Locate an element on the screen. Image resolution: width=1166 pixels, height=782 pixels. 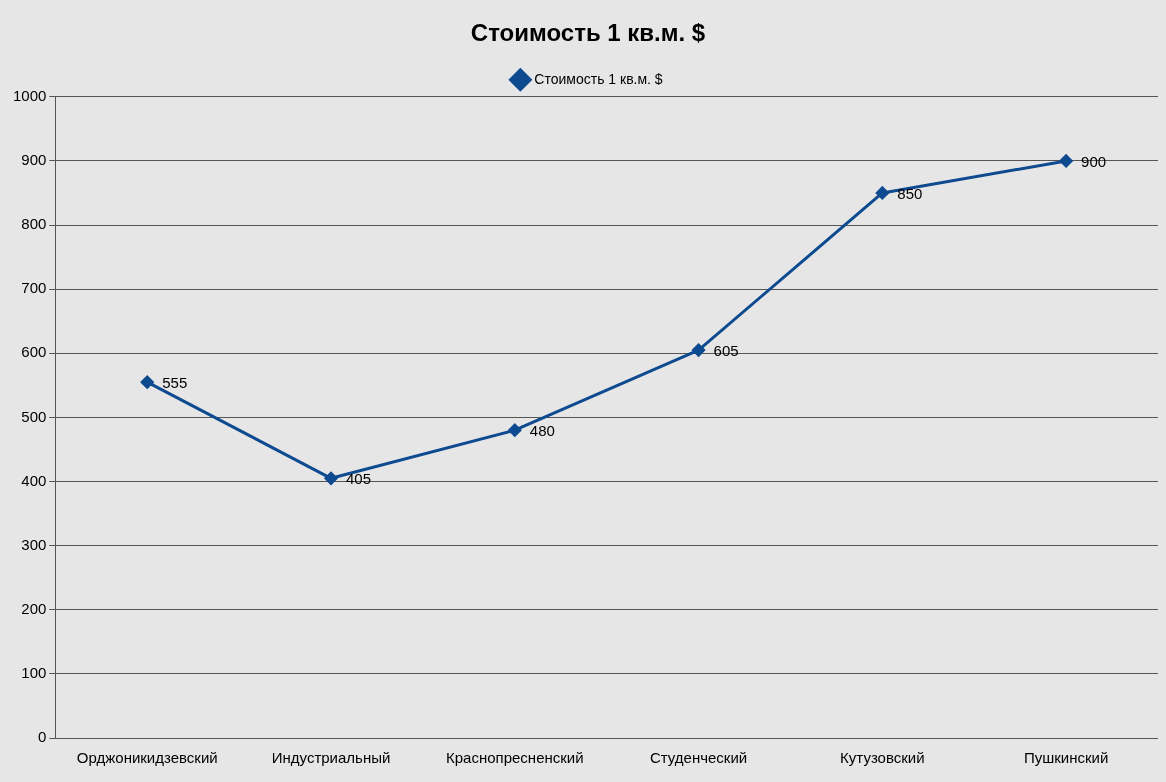
data-label: 555 is located at coordinates (175, 383).